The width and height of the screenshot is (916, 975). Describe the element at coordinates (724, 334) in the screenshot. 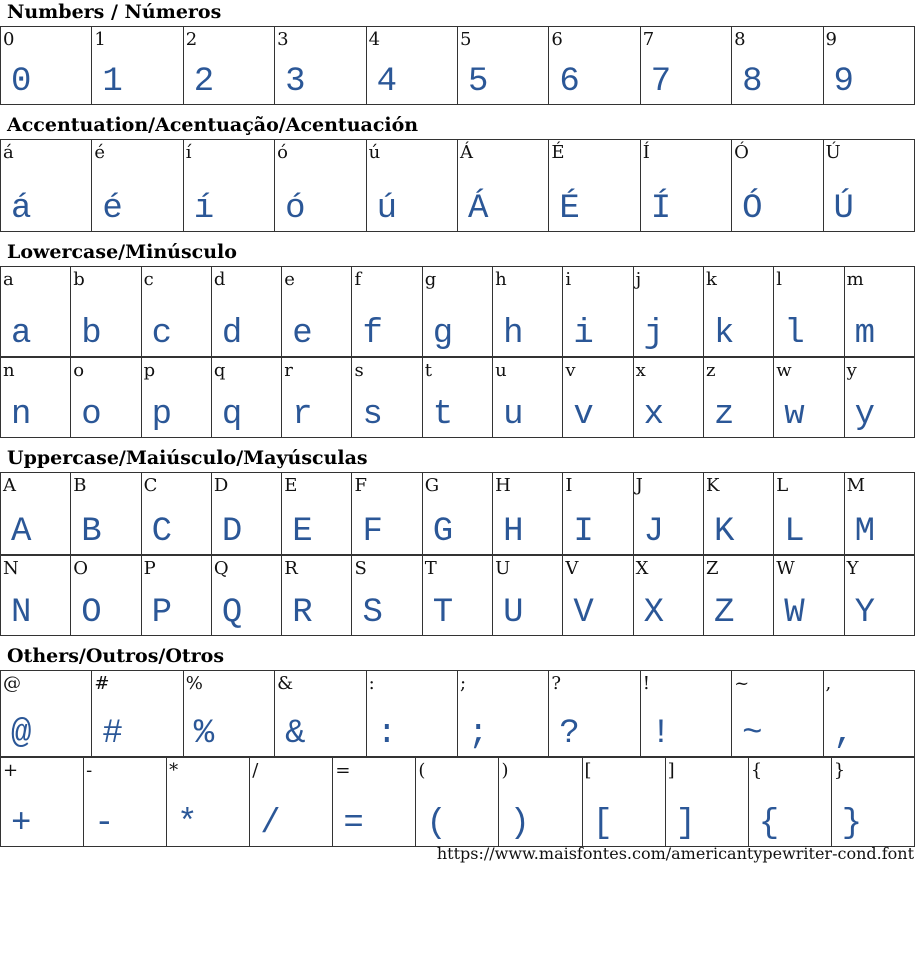

I see `character-glyph: k` at that location.